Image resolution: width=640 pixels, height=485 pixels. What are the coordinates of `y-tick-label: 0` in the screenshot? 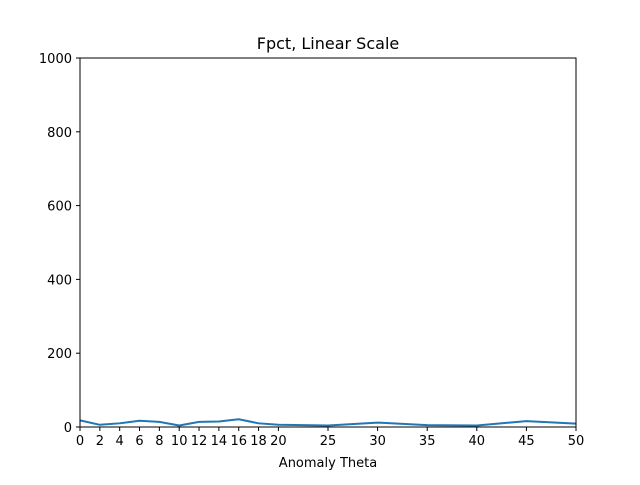 It's located at (68, 428).